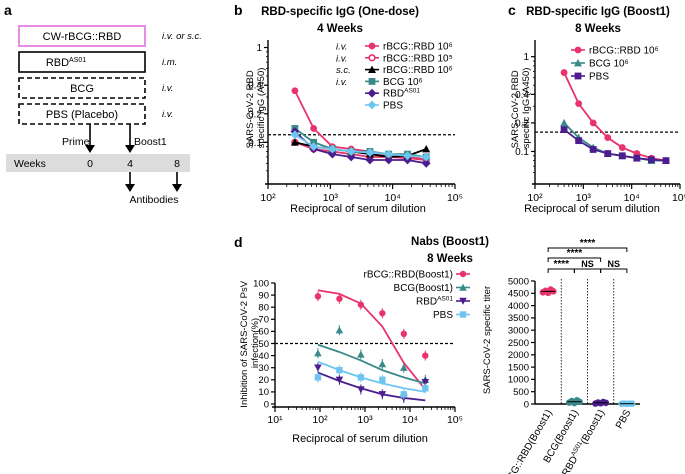 The image size is (685, 474). What do you see at coordinates (588, 243) in the screenshot?
I see `significance-label-0: ****` at bounding box center [588, 243].